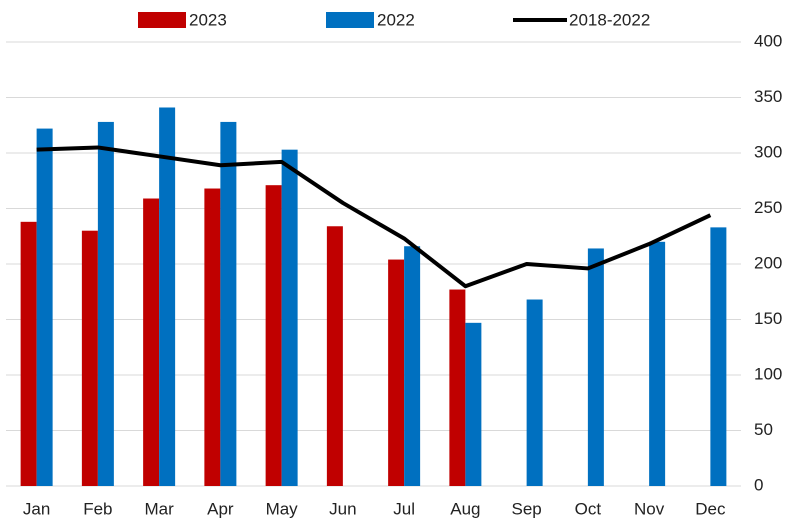 The image size is (801, 523). Describe the element at coordinates (768, 96) in the screenshot. I see `y-tick-label: 350` at that location.